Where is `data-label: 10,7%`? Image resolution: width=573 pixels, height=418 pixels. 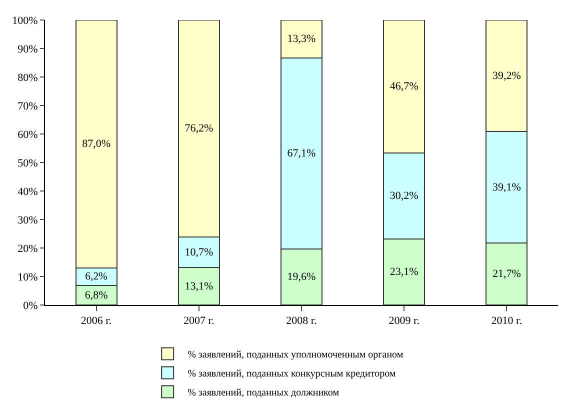
data-label: 10,7% is located at coordinates (199, 252).